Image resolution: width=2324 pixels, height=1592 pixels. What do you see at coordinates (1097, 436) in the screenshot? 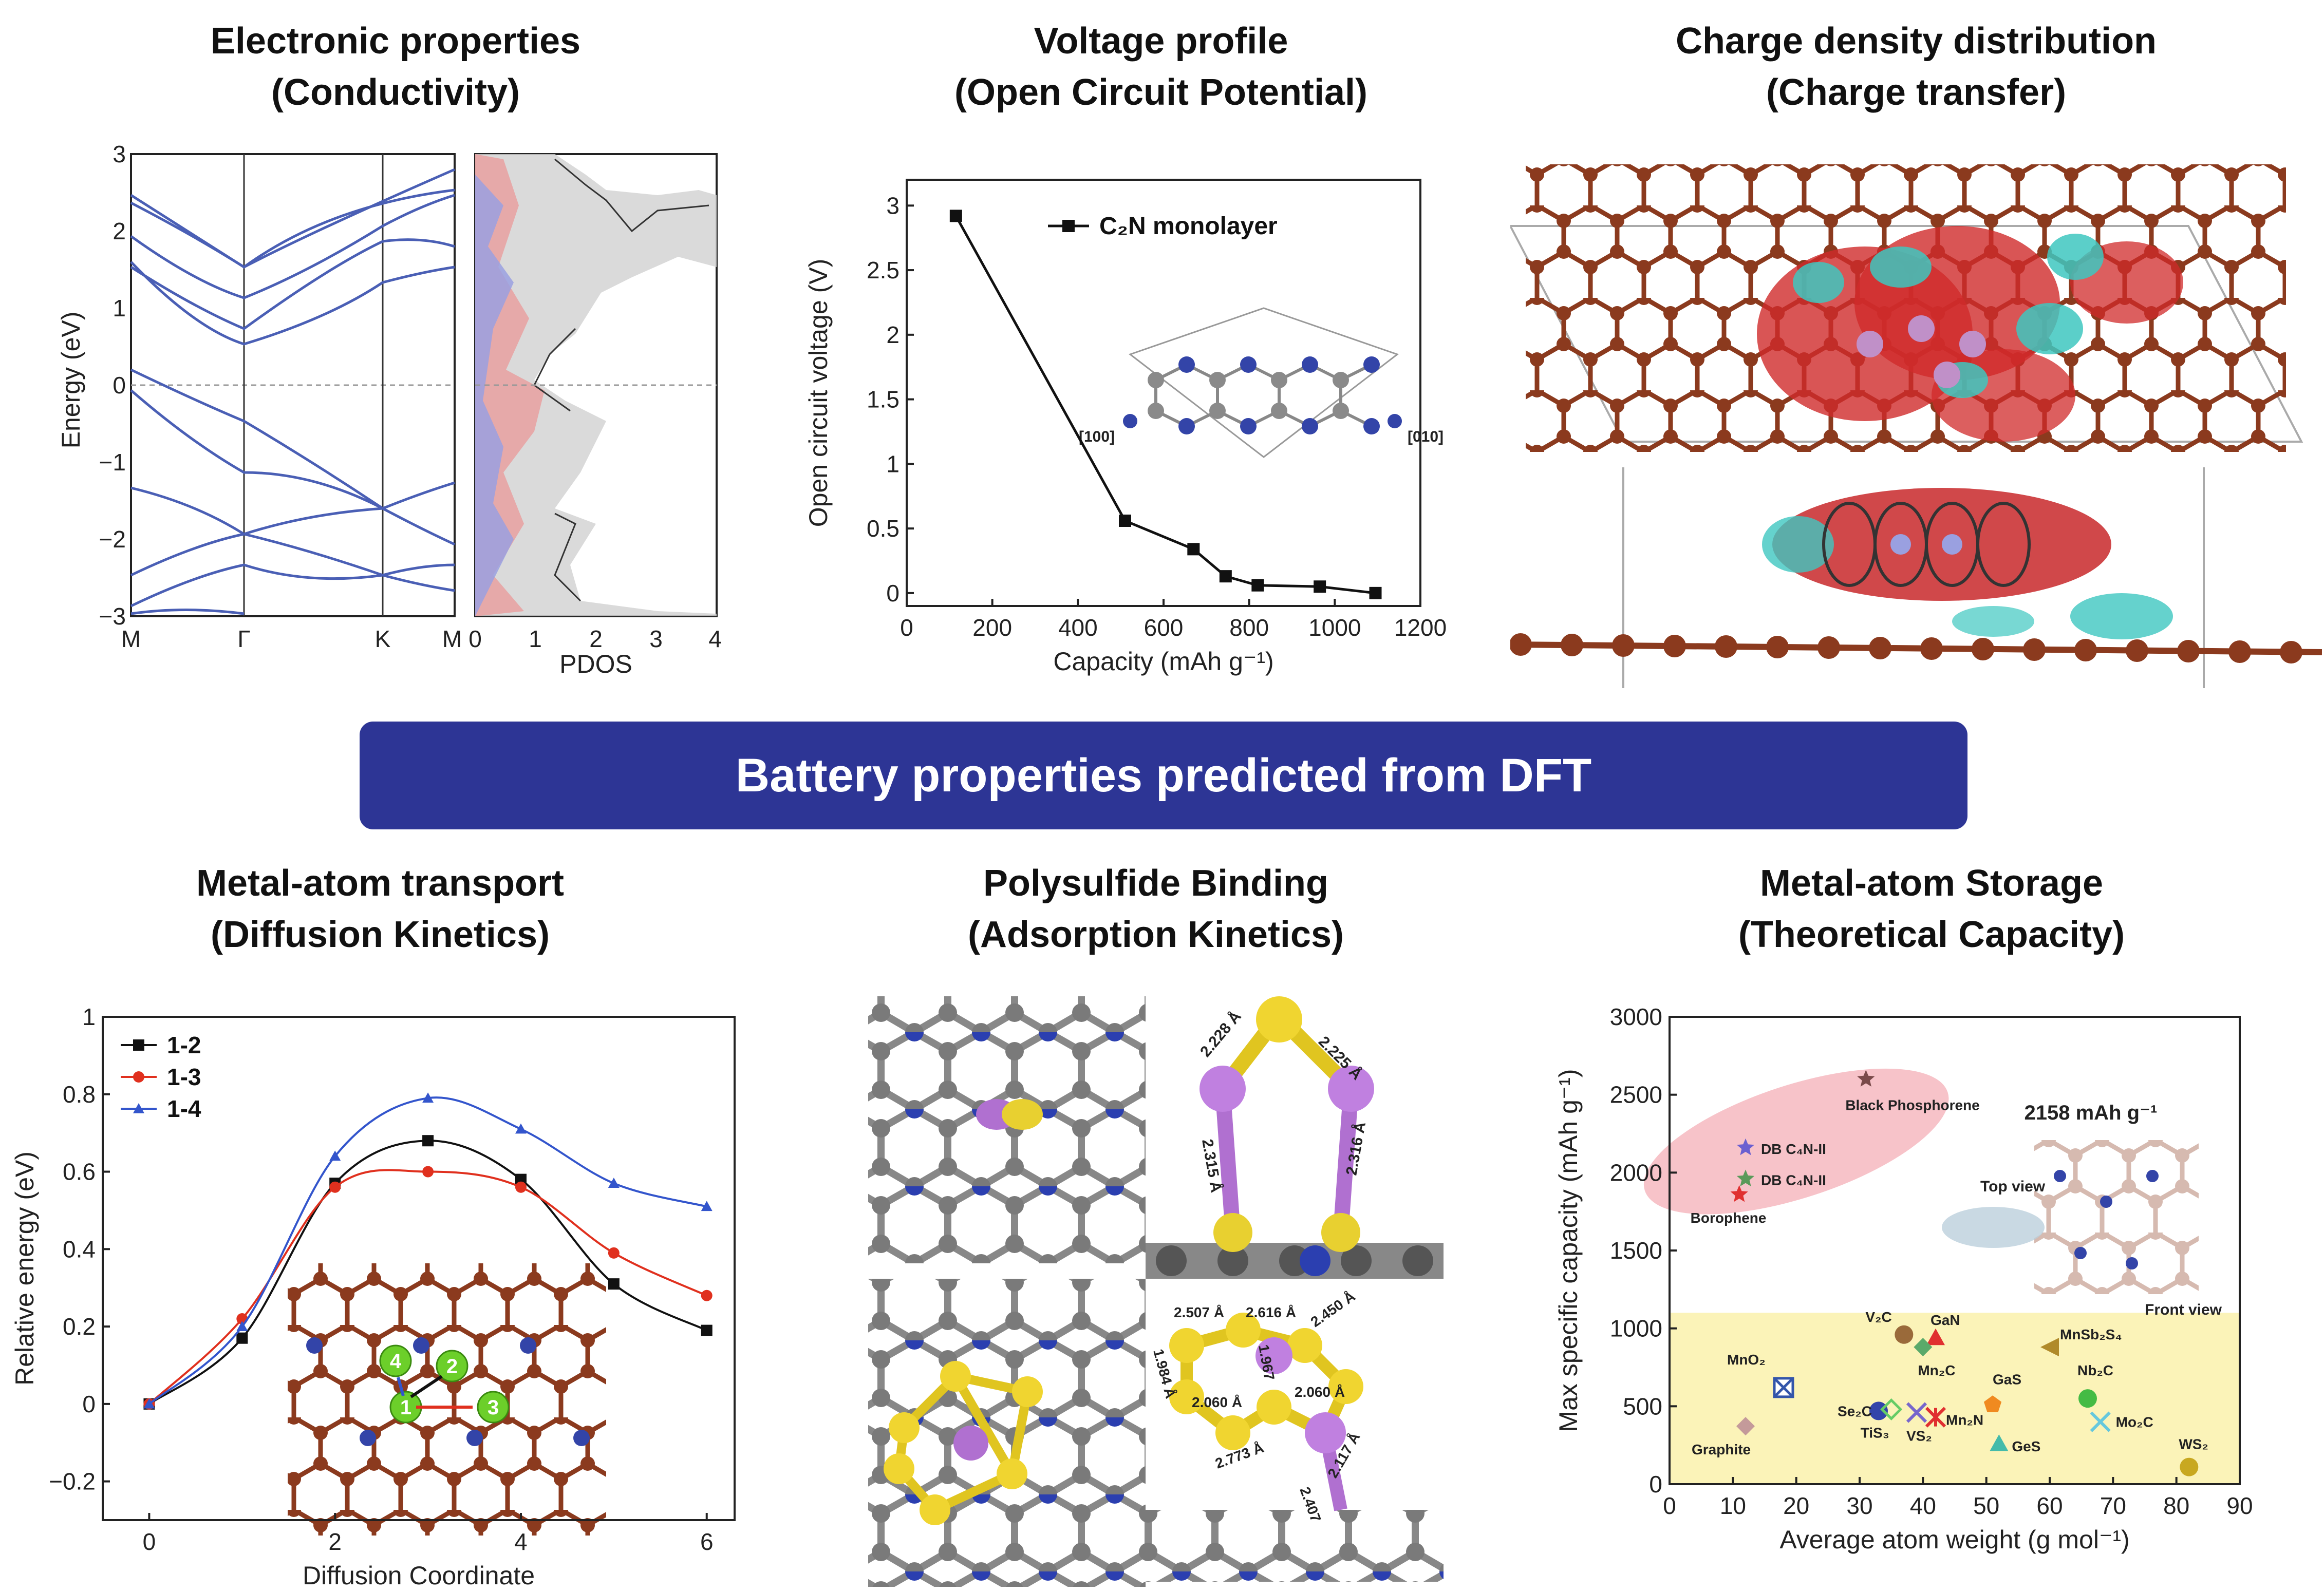
I see `inset-axis-100: [100]` at bounding box center [1097, 436].